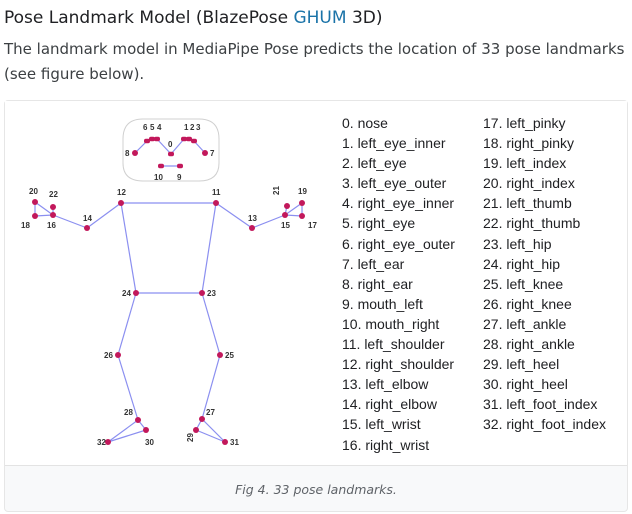 The image size is (632, 514). What do you see at coordinates (121, 192) in the screenshot?
I see `label-12: 12` at bounding box center [121, 192].